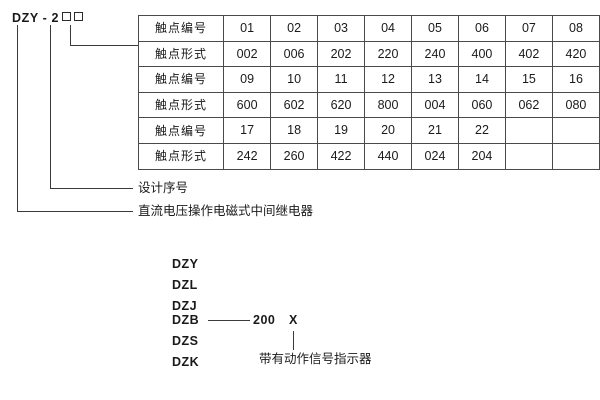  What do you see at coordinates (435, 156) in the screenshot?
I see `table-cell: 024` at bounding box center [435, 156].